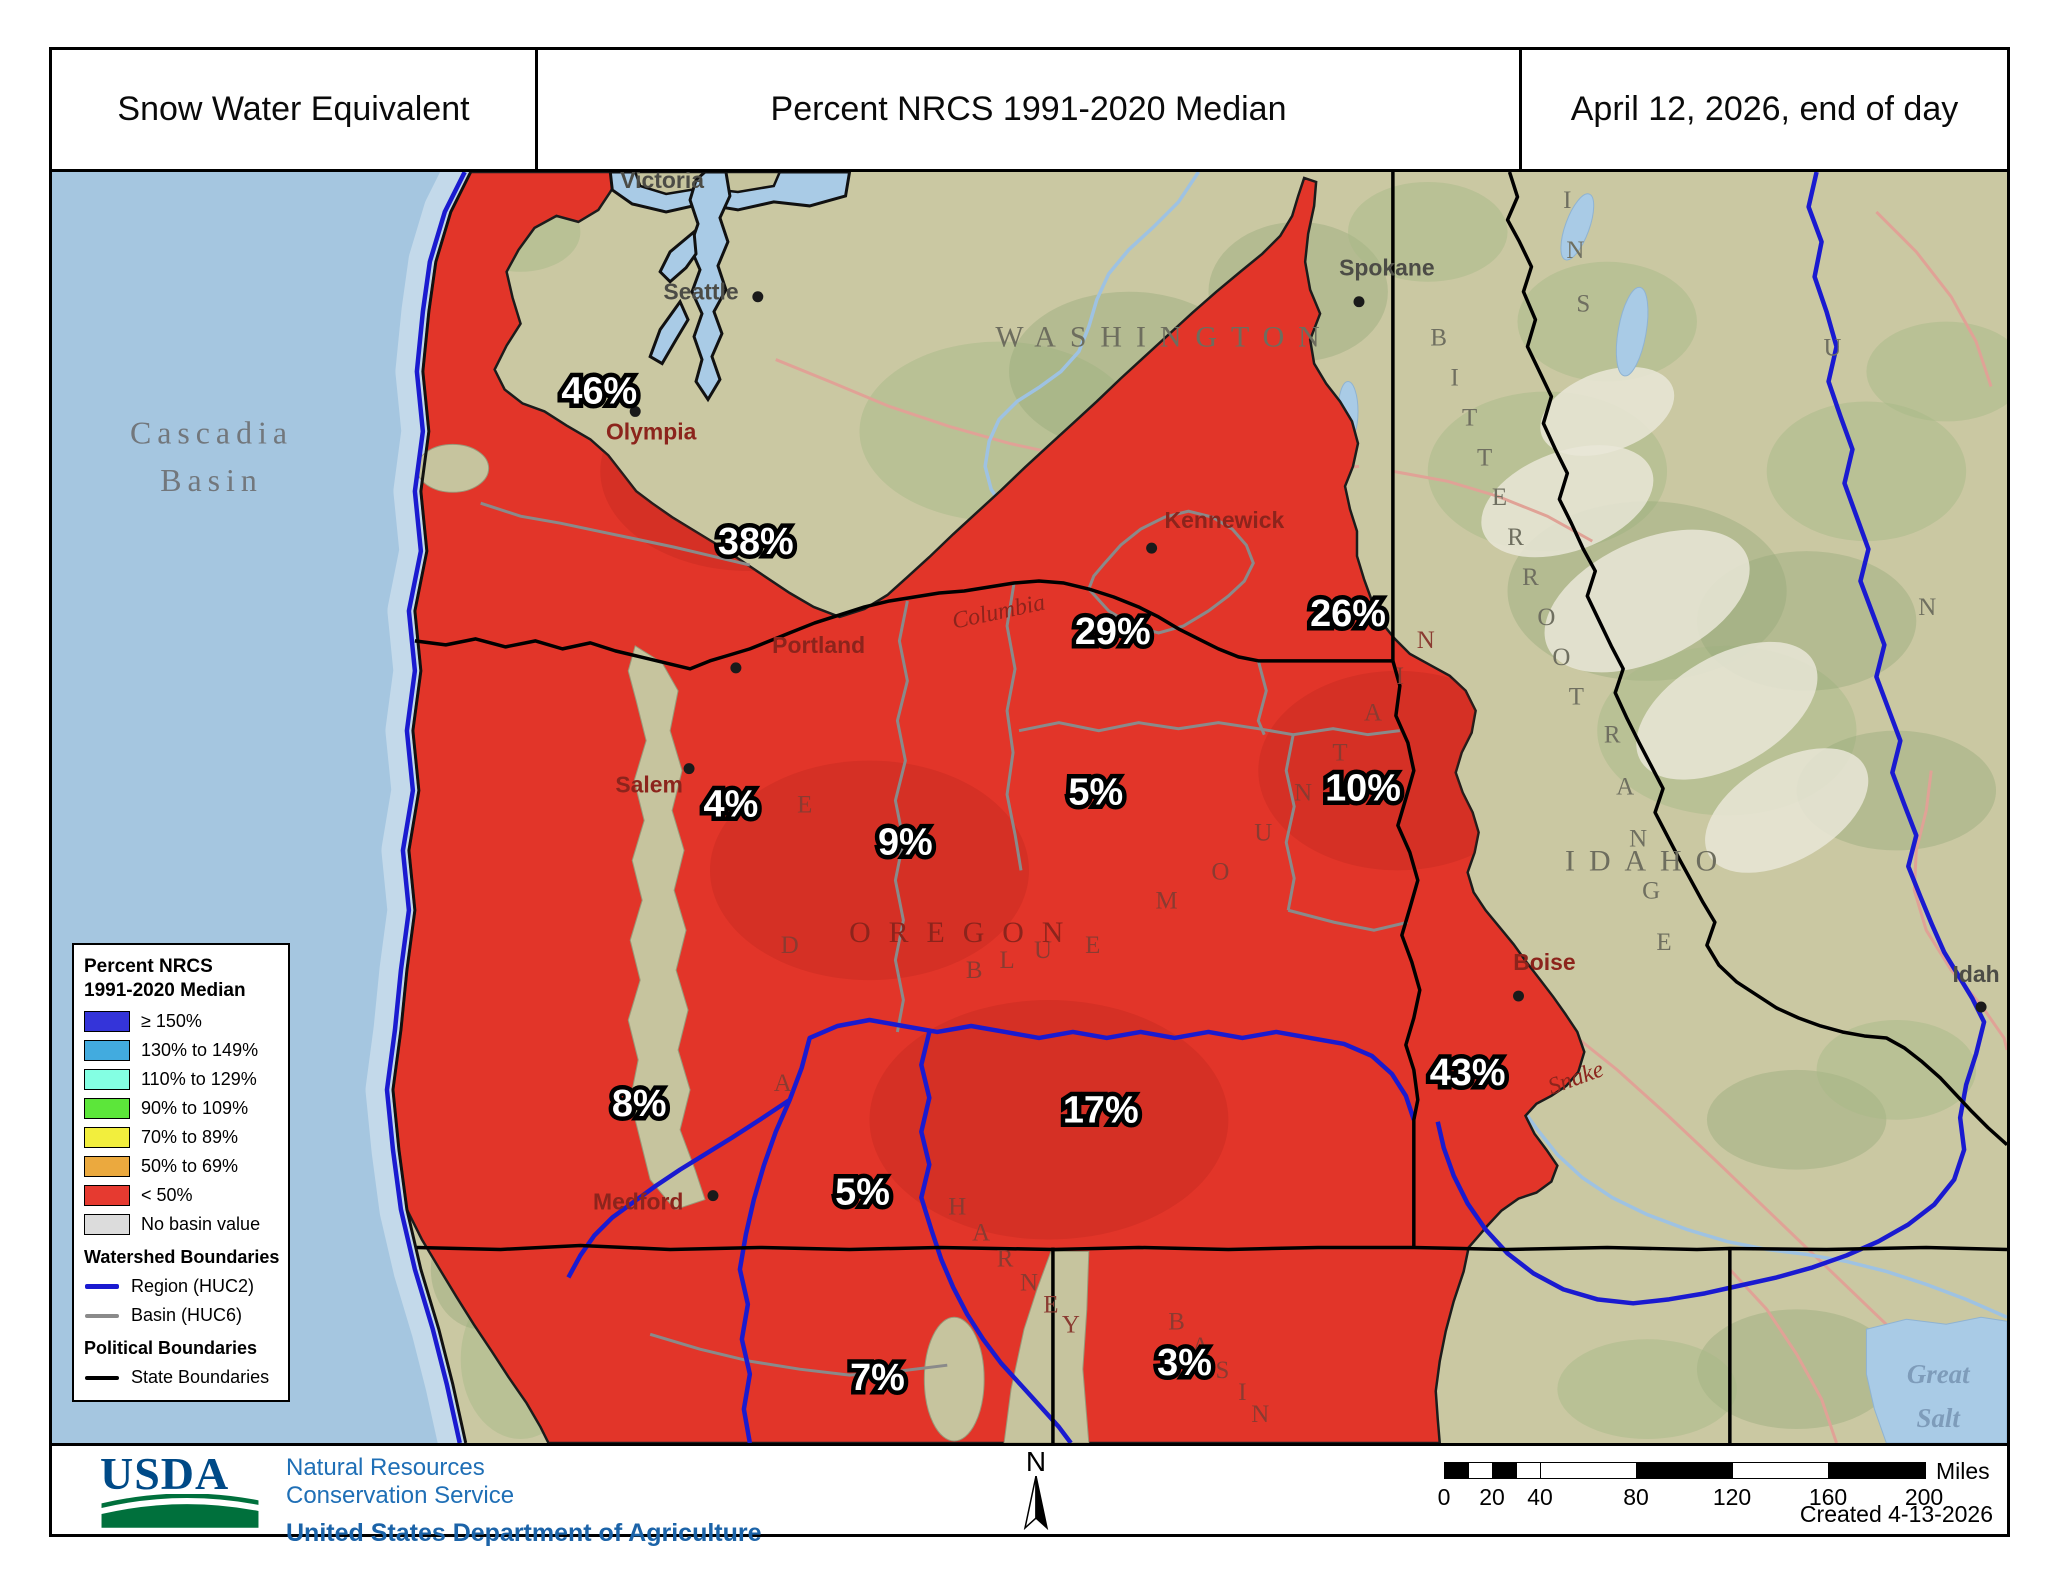 The image size is (2048, 1583). Describe the element at coordinates (171, 1348) in the screenshot. I see `legend-political-title: Political Boundaries` at that location.